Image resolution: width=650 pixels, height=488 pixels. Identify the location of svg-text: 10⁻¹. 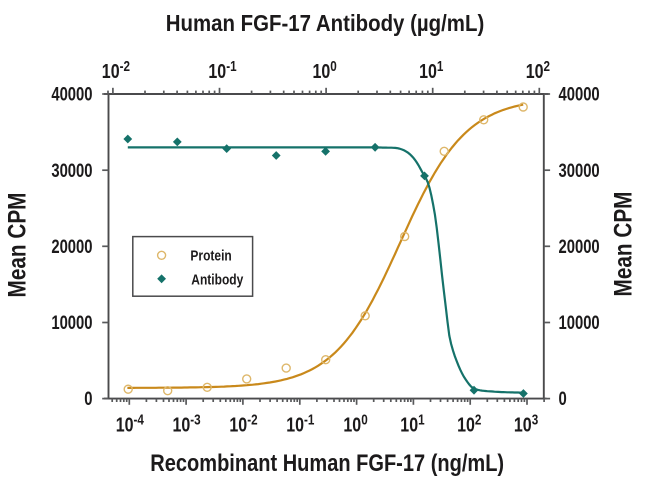
(300, 423).